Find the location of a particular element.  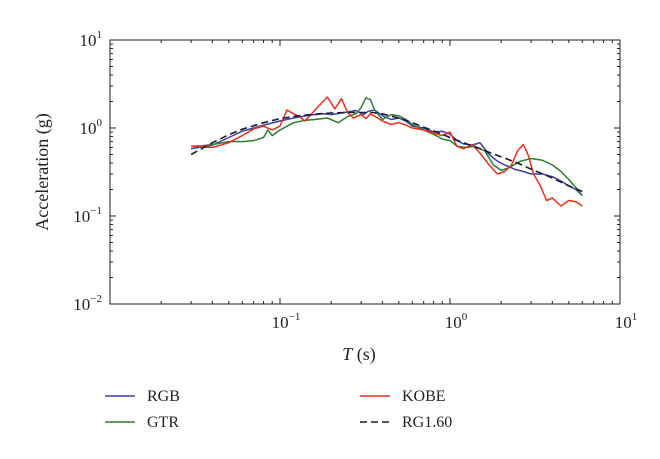

x-tick-label: 10¹ is located at coordinates (626, 321).